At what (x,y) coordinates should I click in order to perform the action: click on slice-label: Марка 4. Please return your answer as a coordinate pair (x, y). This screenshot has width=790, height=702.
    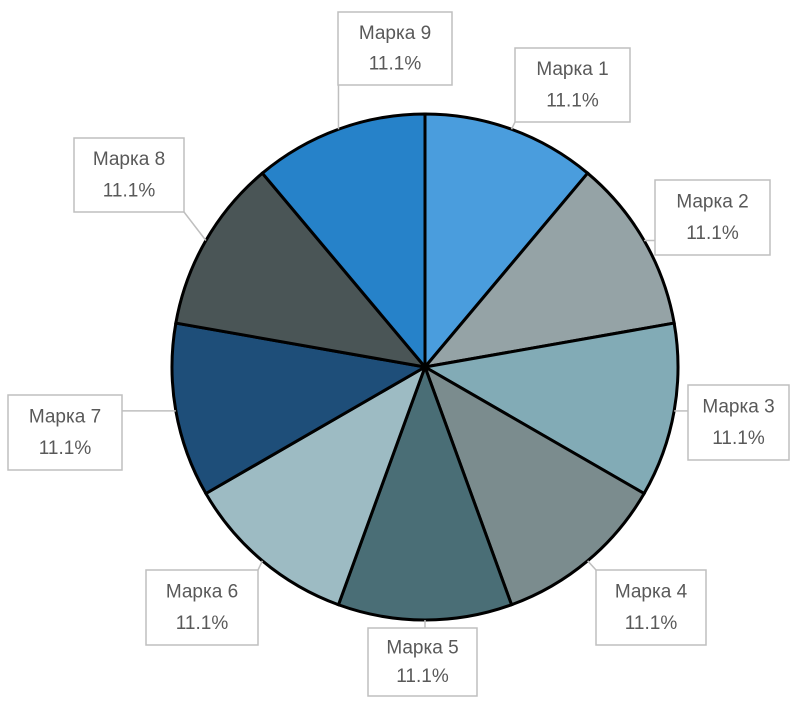
    Looking at the image, I should click on (651, 592).